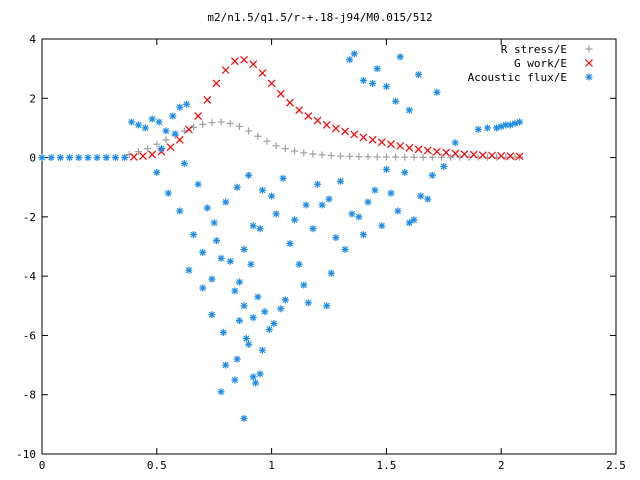 The image size is (640, 480). I want to click on y-tick-label: -10, so click(26, 454).